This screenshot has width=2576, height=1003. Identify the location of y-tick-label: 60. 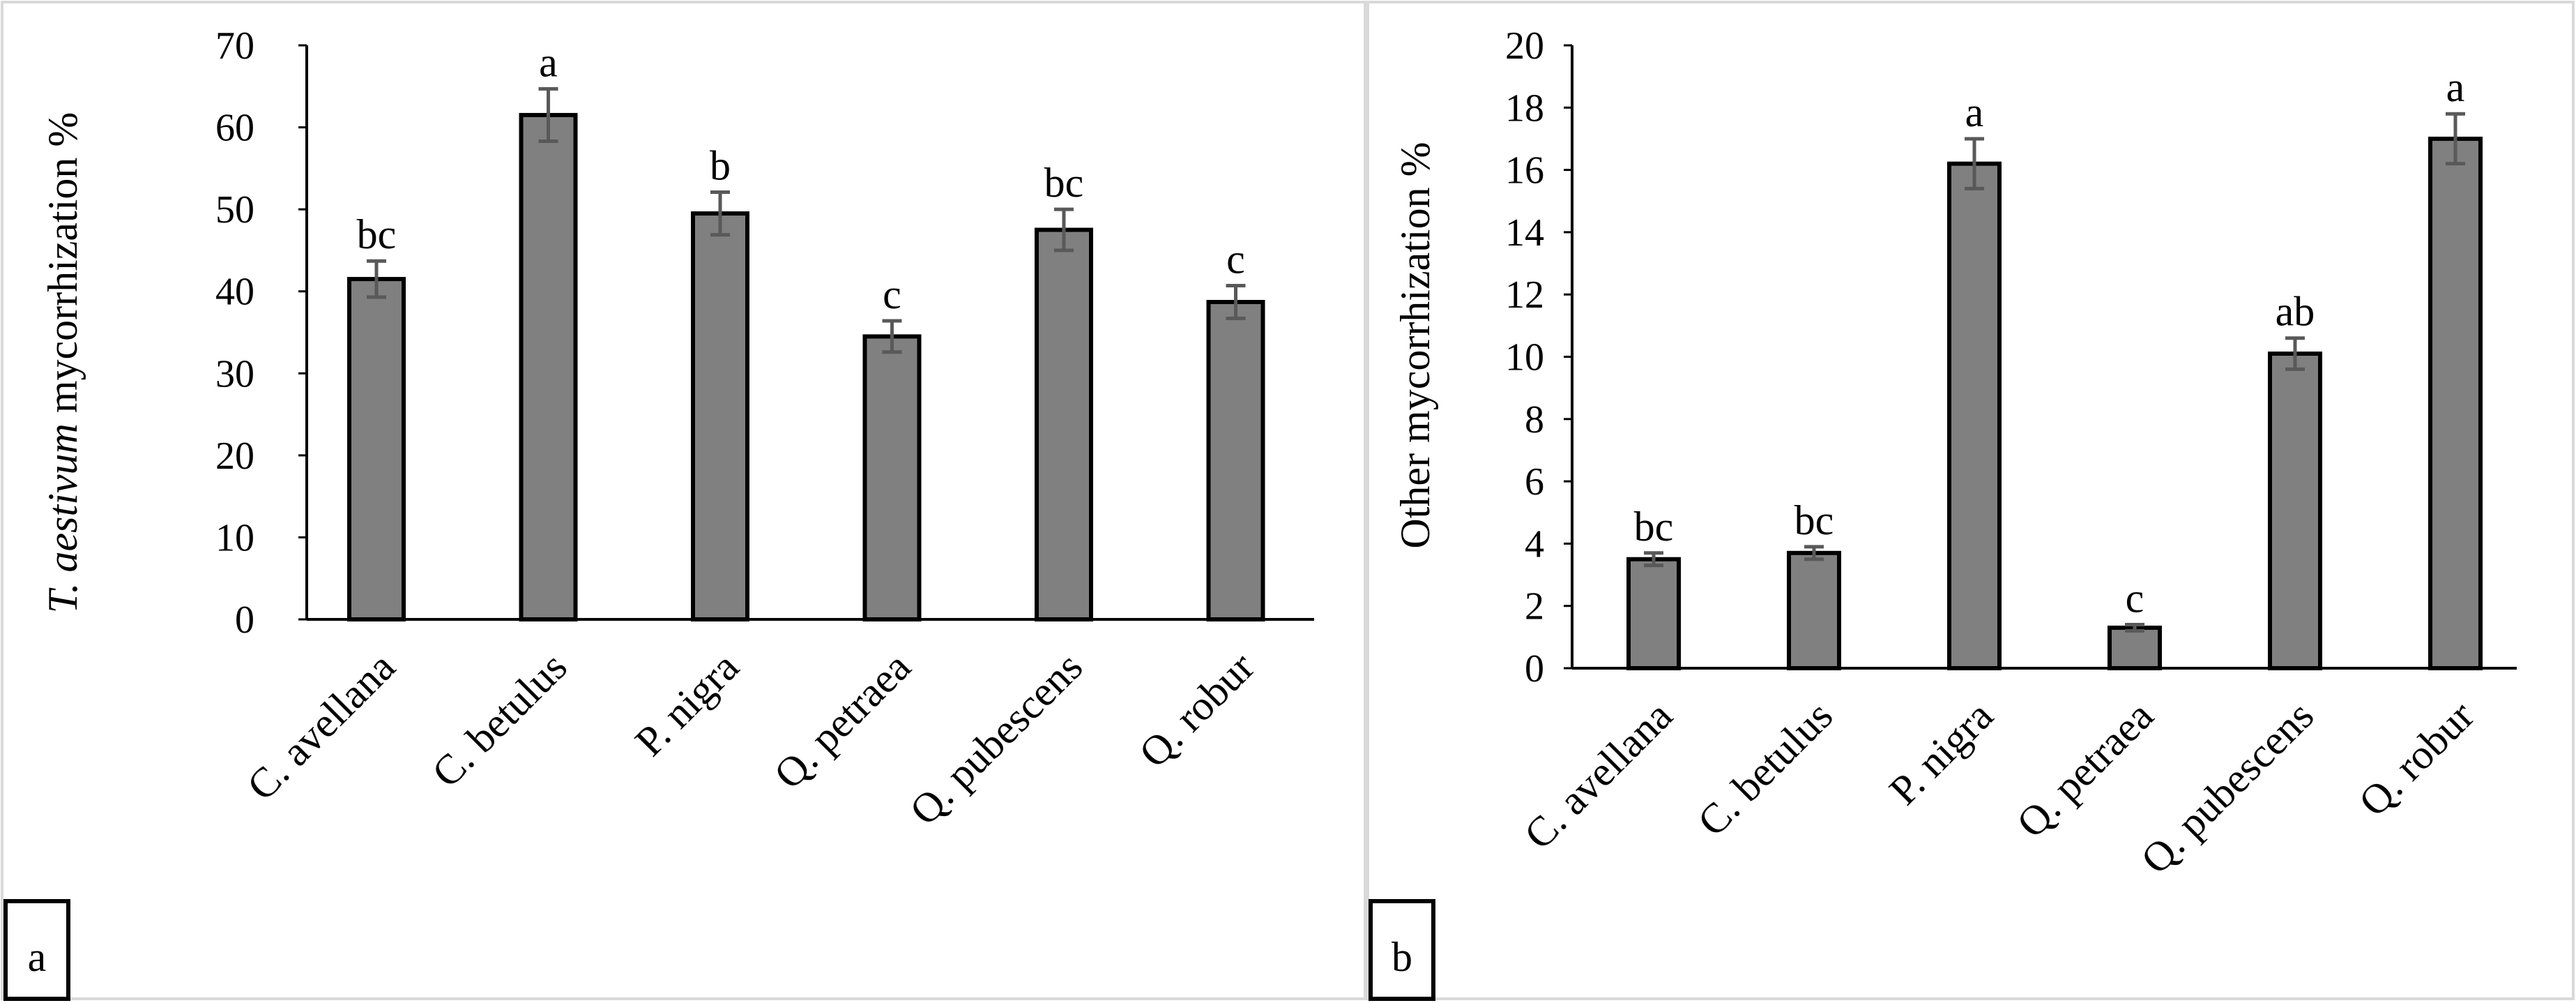
(235, 128).